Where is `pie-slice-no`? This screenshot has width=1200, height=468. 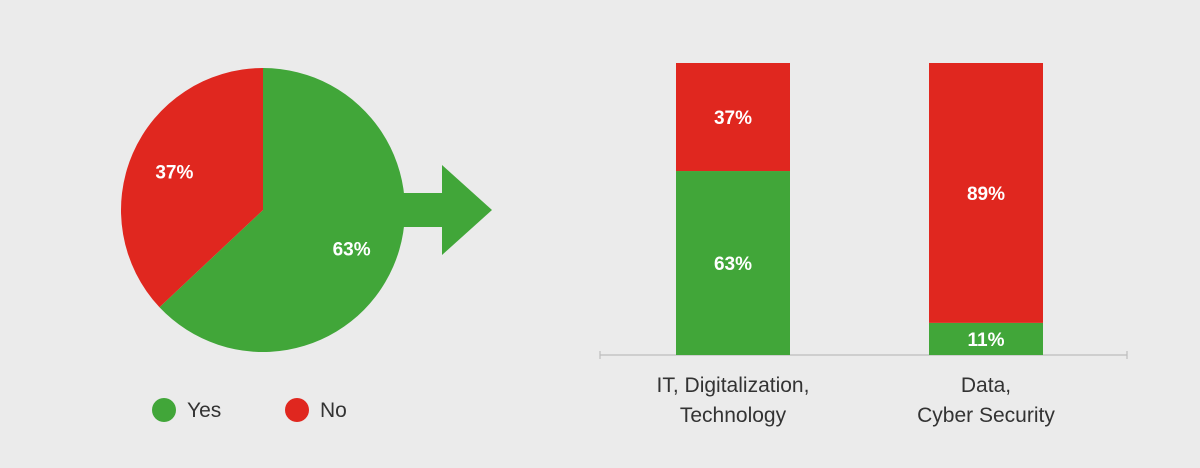
pie-slice-no is located at coordinates (192, 188).